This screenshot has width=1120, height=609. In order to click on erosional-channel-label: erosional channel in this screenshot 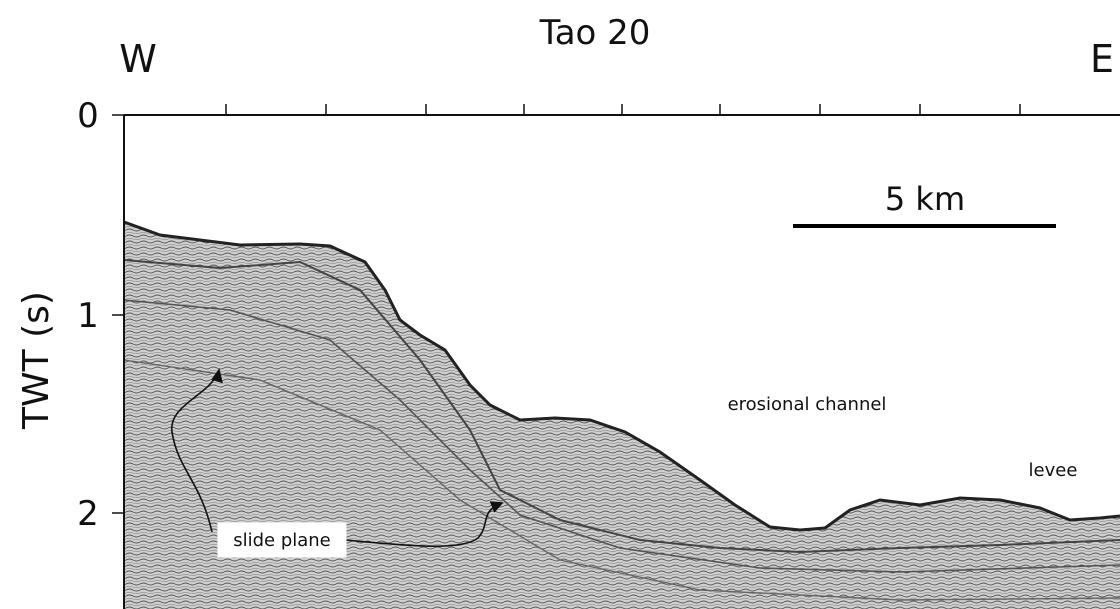, I will do `click(807, 404)`.